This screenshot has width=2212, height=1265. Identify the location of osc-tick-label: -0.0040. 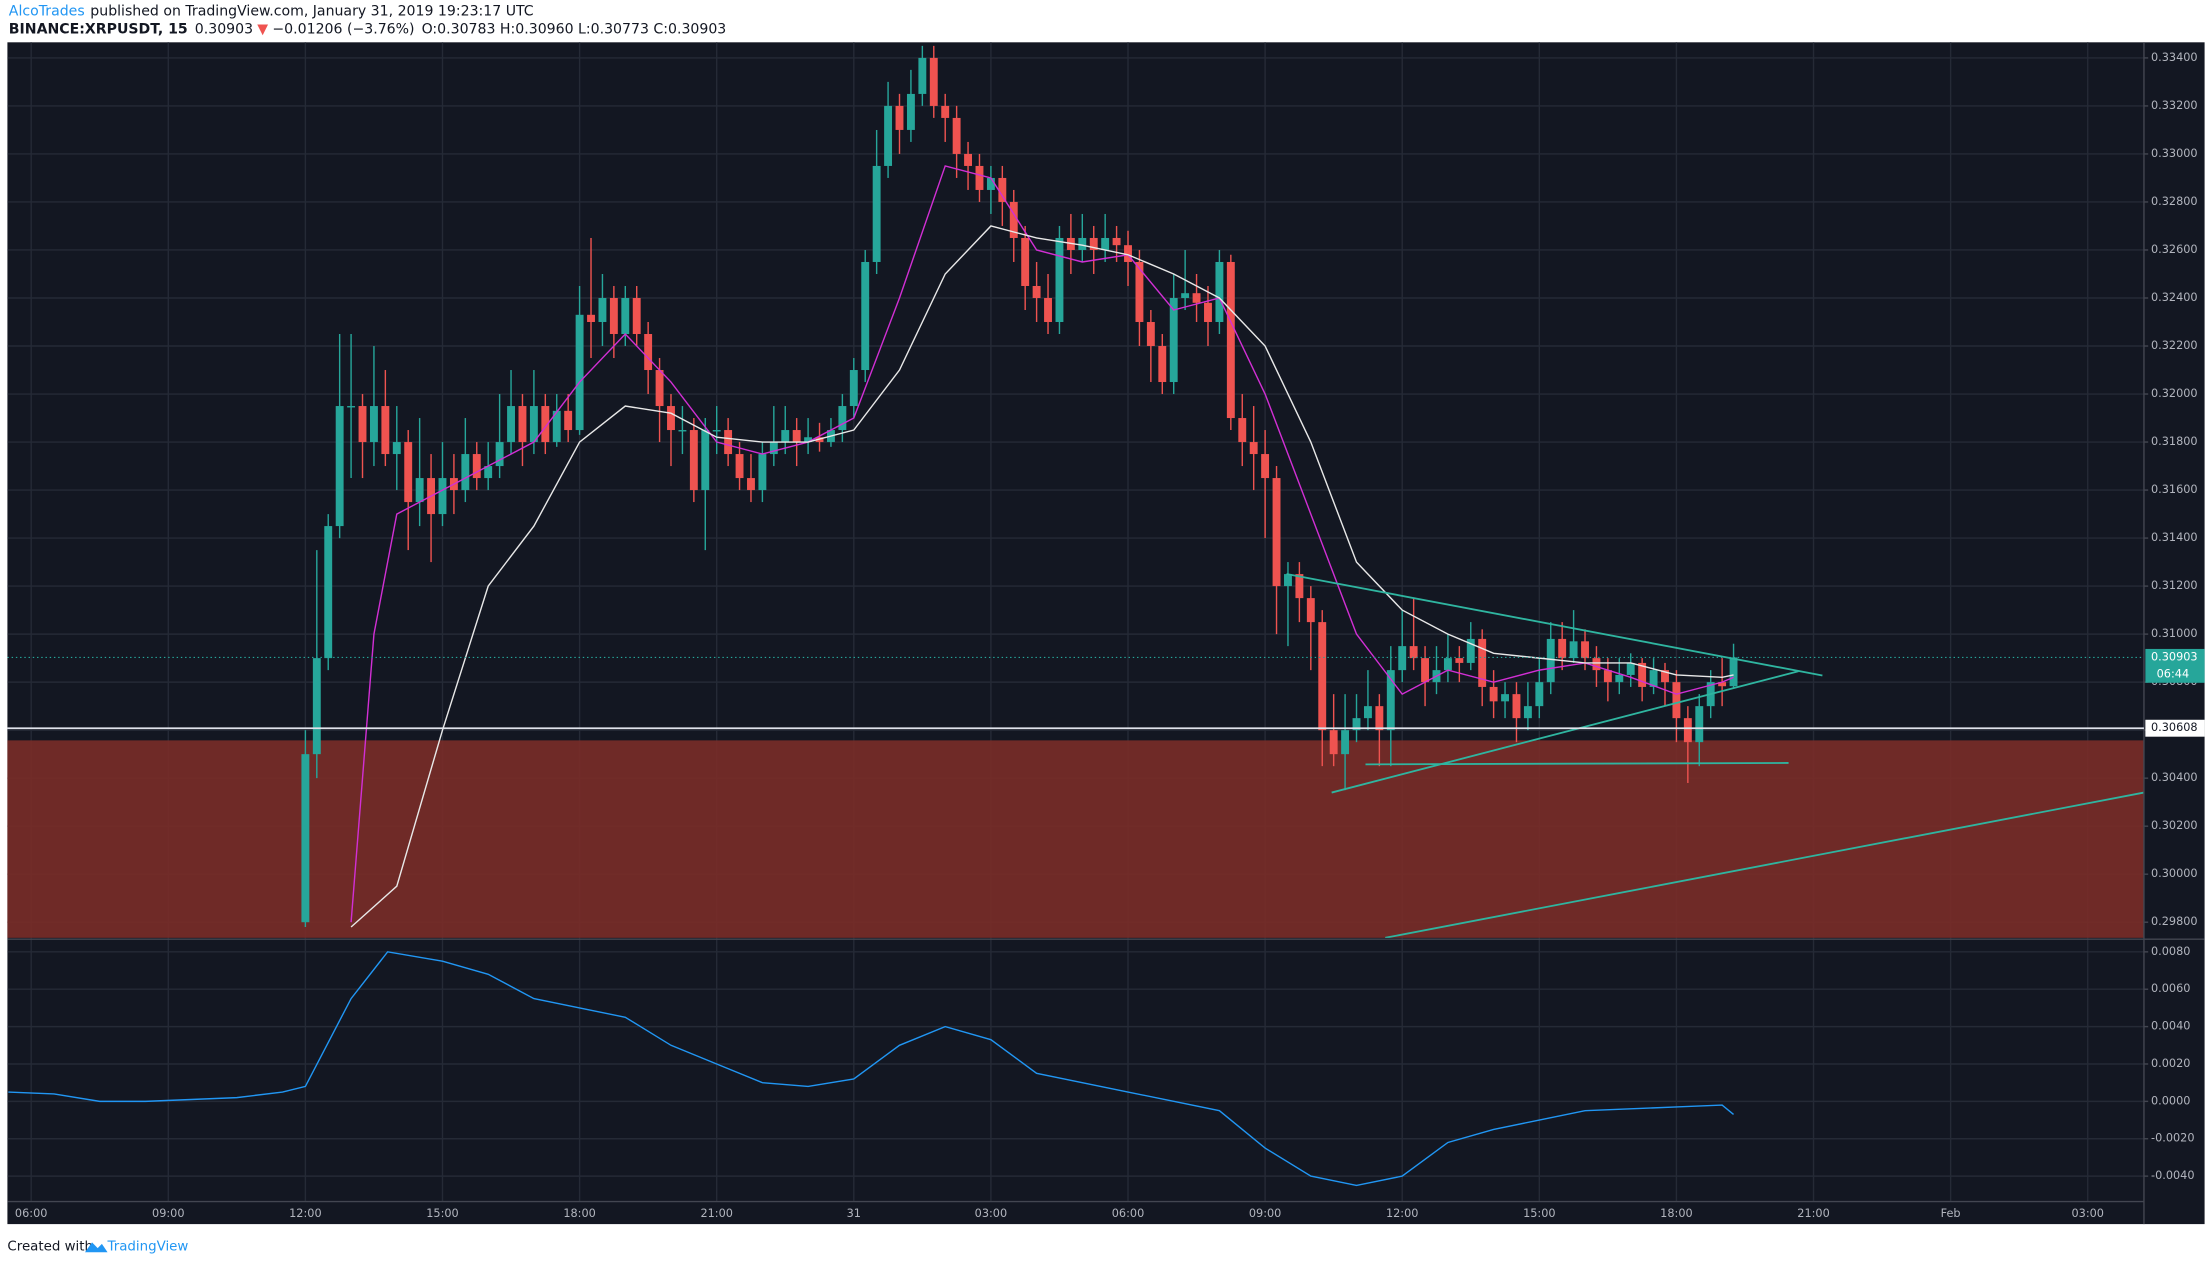
(2172, 1175).